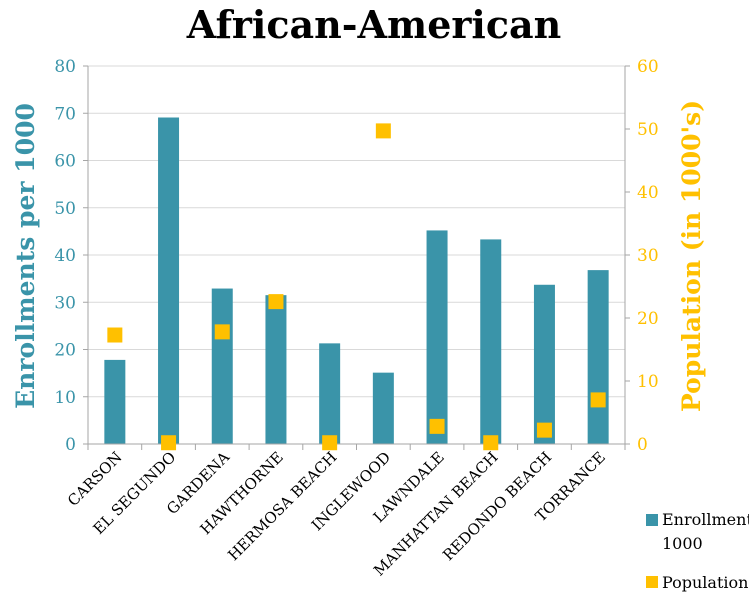 Image resolution: width=749 pixels, height=614 pixels. Describe the element at coordinates (648, 382) in the screenshot. I see `right-tick-label: 10` at that location.